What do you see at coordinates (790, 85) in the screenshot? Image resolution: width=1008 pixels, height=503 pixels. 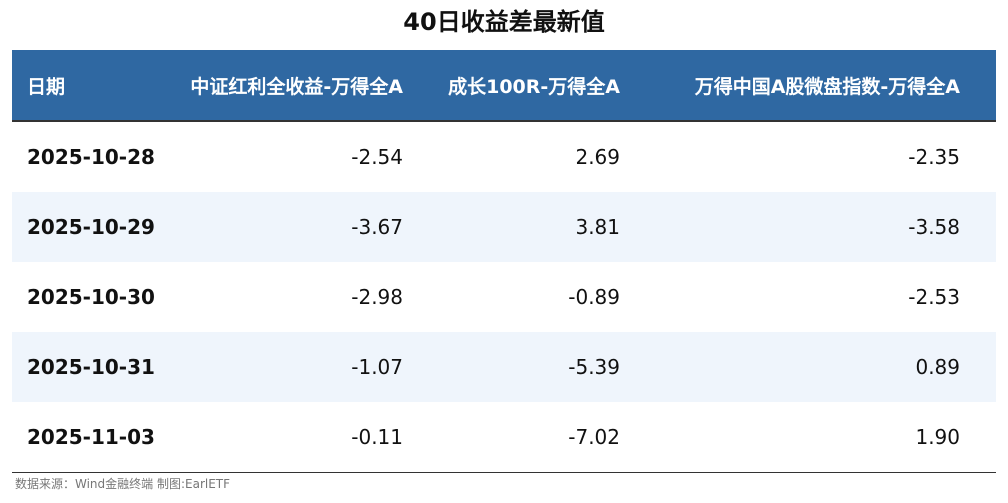 I see `header-cell: 万得中国A股微盘指数-万得全A` at bounding box center [790, 85].